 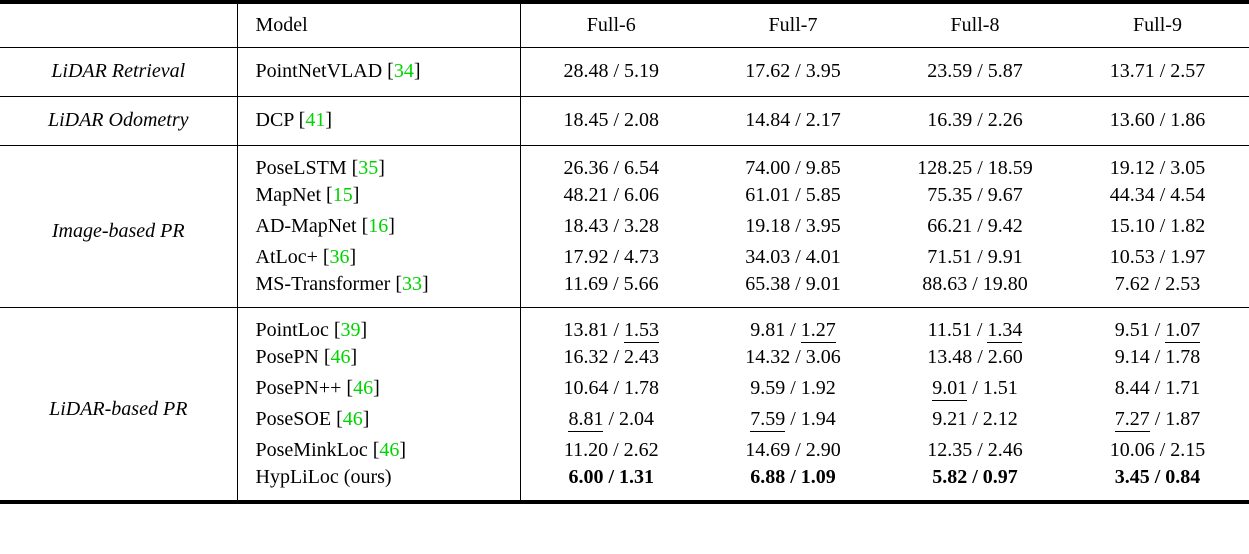 I want to click on metric-cell: 16.32 / 2.43, so click(x=611, y=356).